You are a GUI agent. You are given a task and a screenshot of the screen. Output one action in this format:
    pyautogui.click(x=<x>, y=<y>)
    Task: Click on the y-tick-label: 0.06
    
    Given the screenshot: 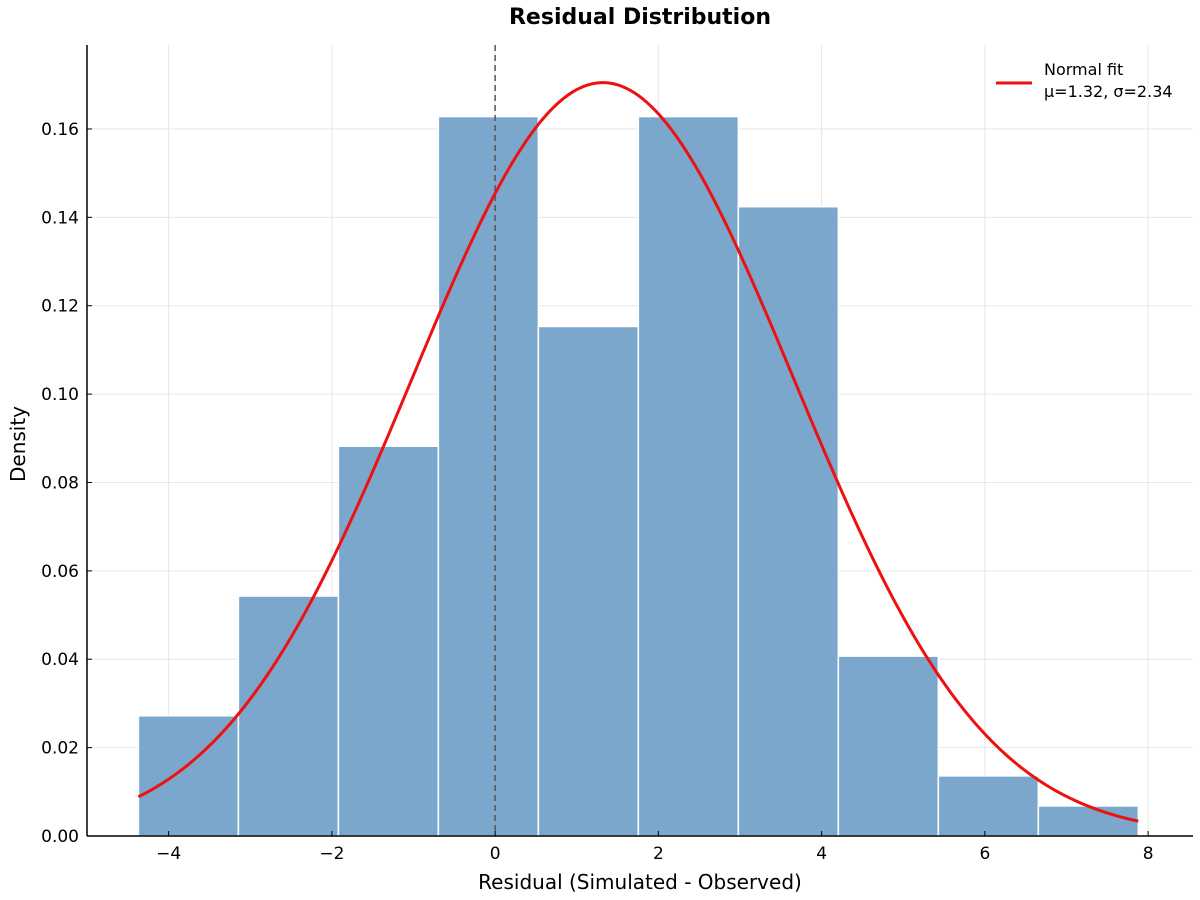 What is the action you would take?
    pyautogui.click(x=60, y=572)
    